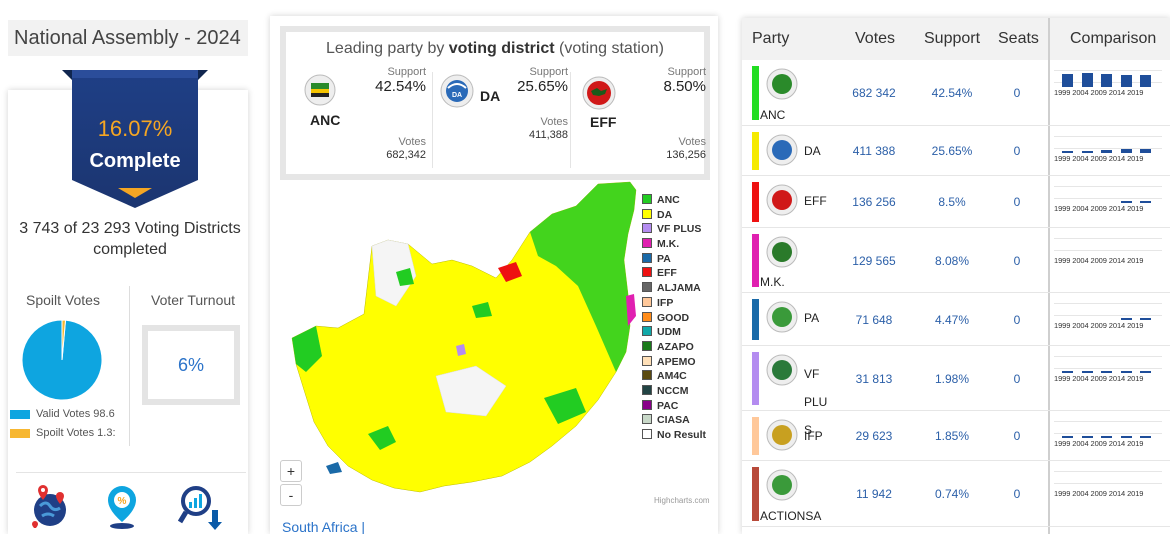 This screenshot has width=1170, height=534. I want to click on zoom-out-button: -, so click(291, 495).